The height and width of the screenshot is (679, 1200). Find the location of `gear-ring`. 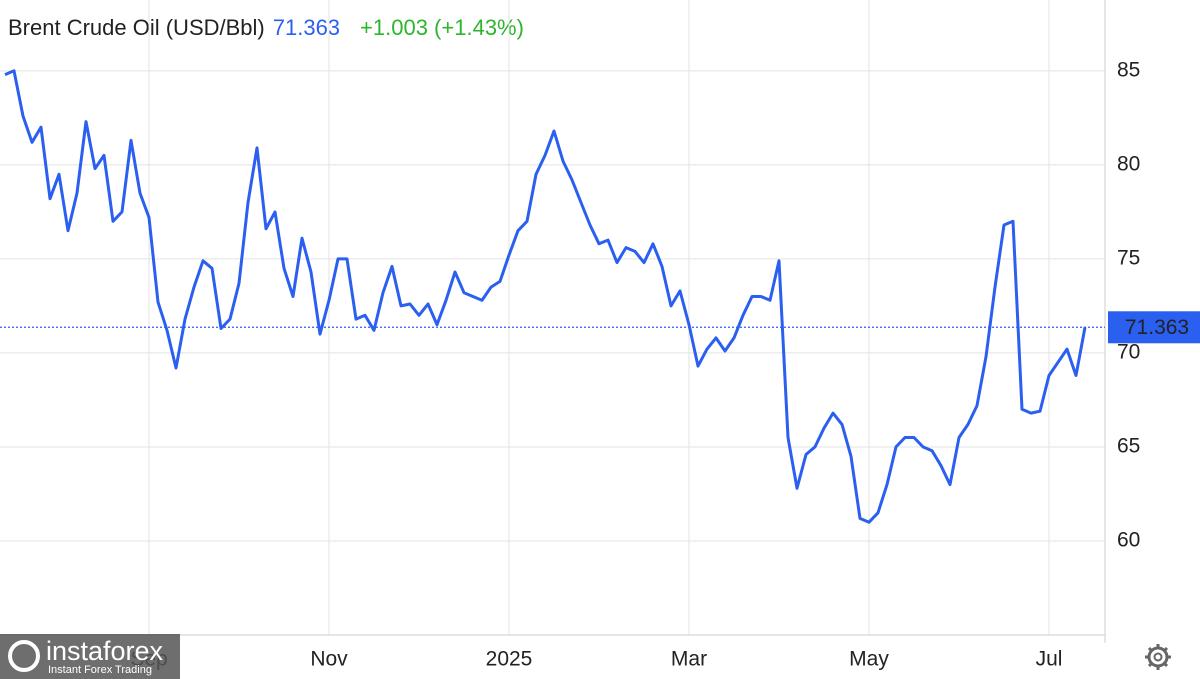

gear-ring is located at coordinates (1158, 657).